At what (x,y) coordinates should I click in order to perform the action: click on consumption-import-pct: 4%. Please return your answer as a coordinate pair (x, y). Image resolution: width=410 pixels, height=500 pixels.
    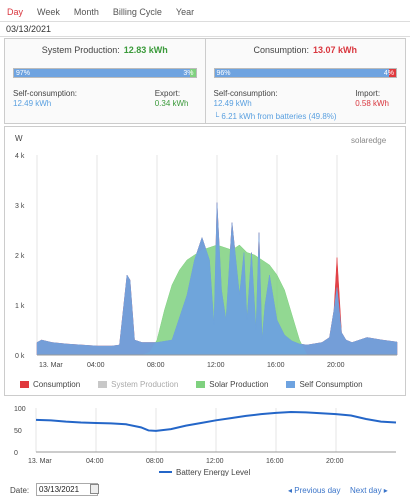
    Looking at the image, I should click on (388, 73).